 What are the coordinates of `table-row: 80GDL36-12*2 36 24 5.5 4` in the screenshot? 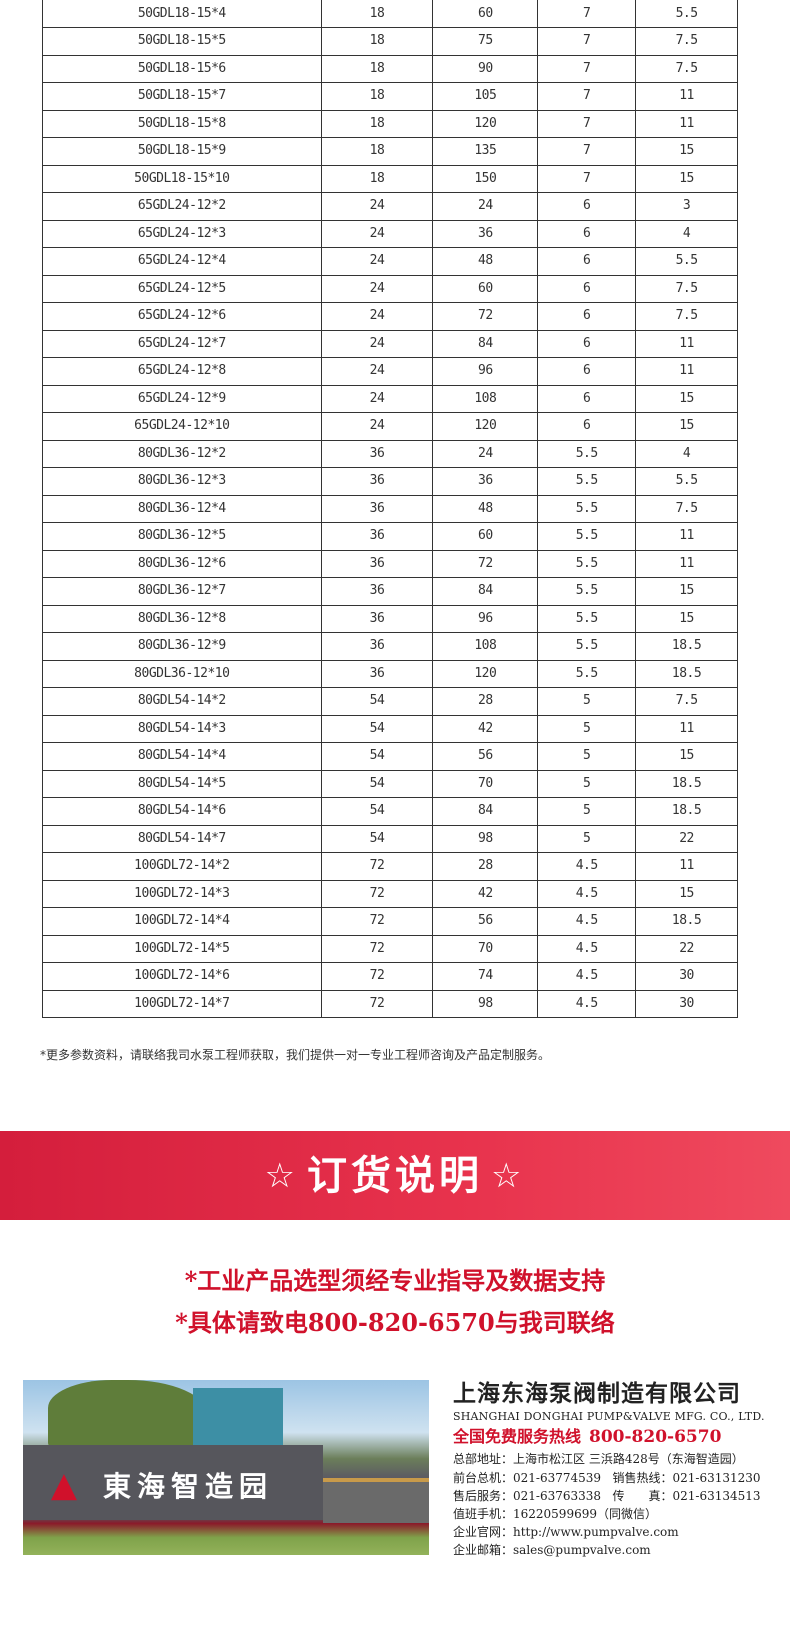 It's located at (390, 453).